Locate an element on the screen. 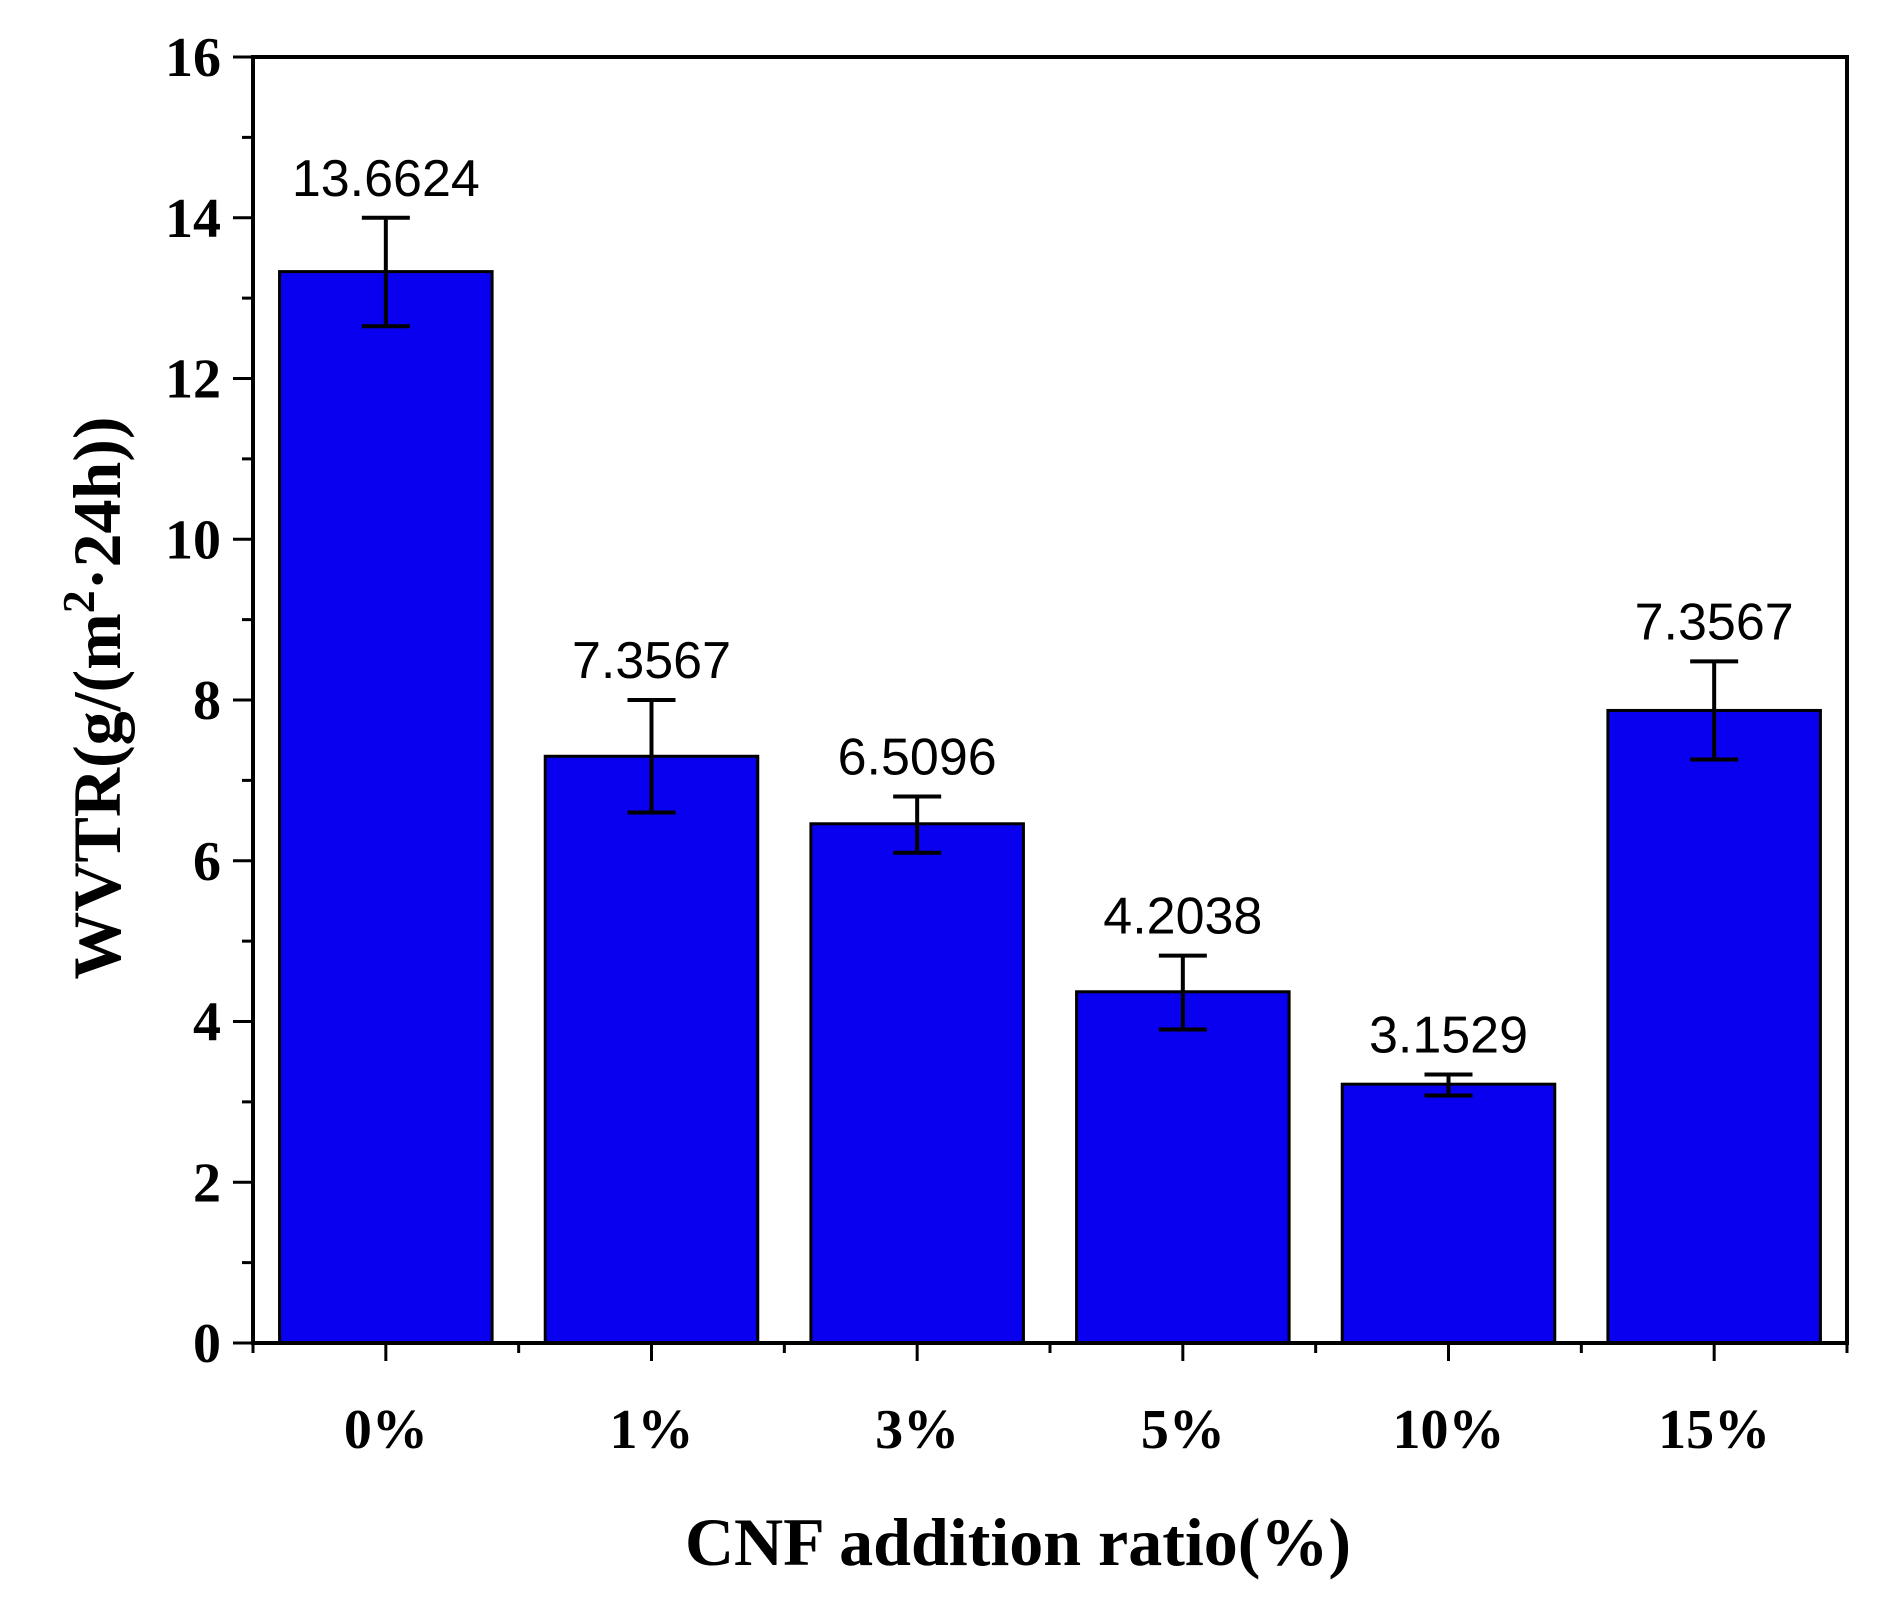 The height and width of the screenshot is (1599, 1877). data-label-1: 13.6624 is located at coordinates (386, 179).